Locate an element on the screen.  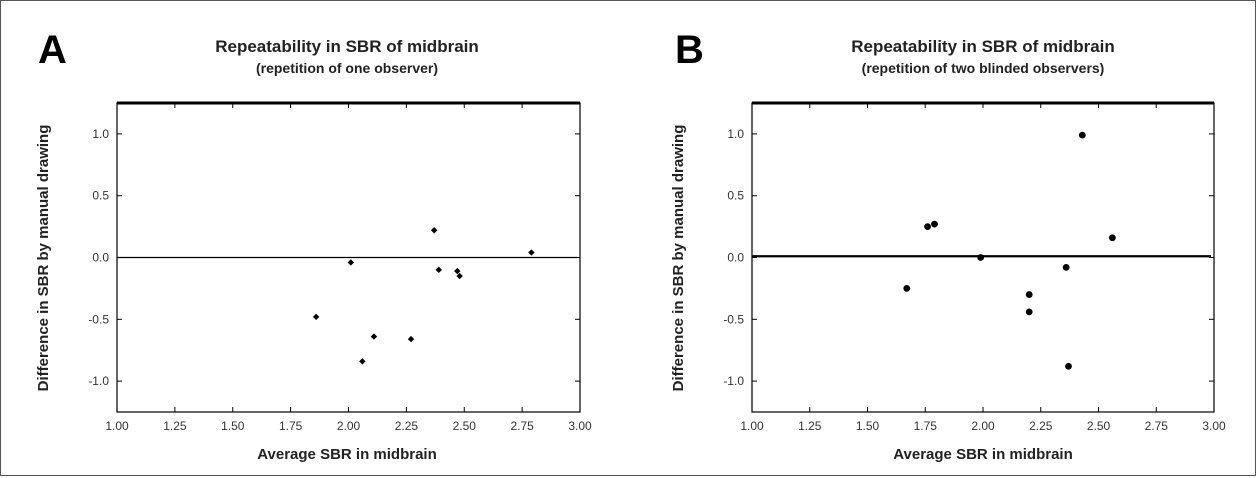
x-tick-label-a: 2.75 is located at coordinates (522, 426).